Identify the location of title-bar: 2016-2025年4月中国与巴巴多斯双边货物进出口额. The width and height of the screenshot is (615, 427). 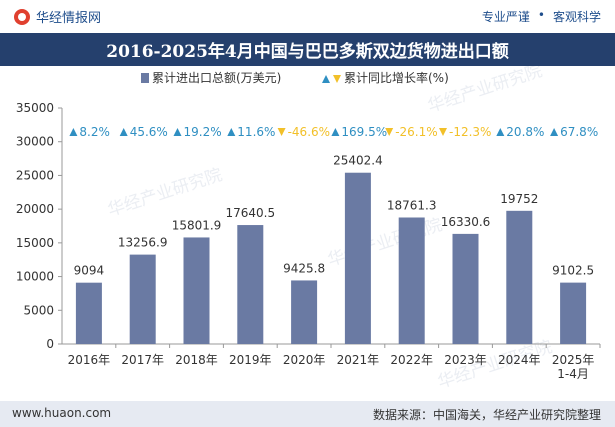
(307, 49).